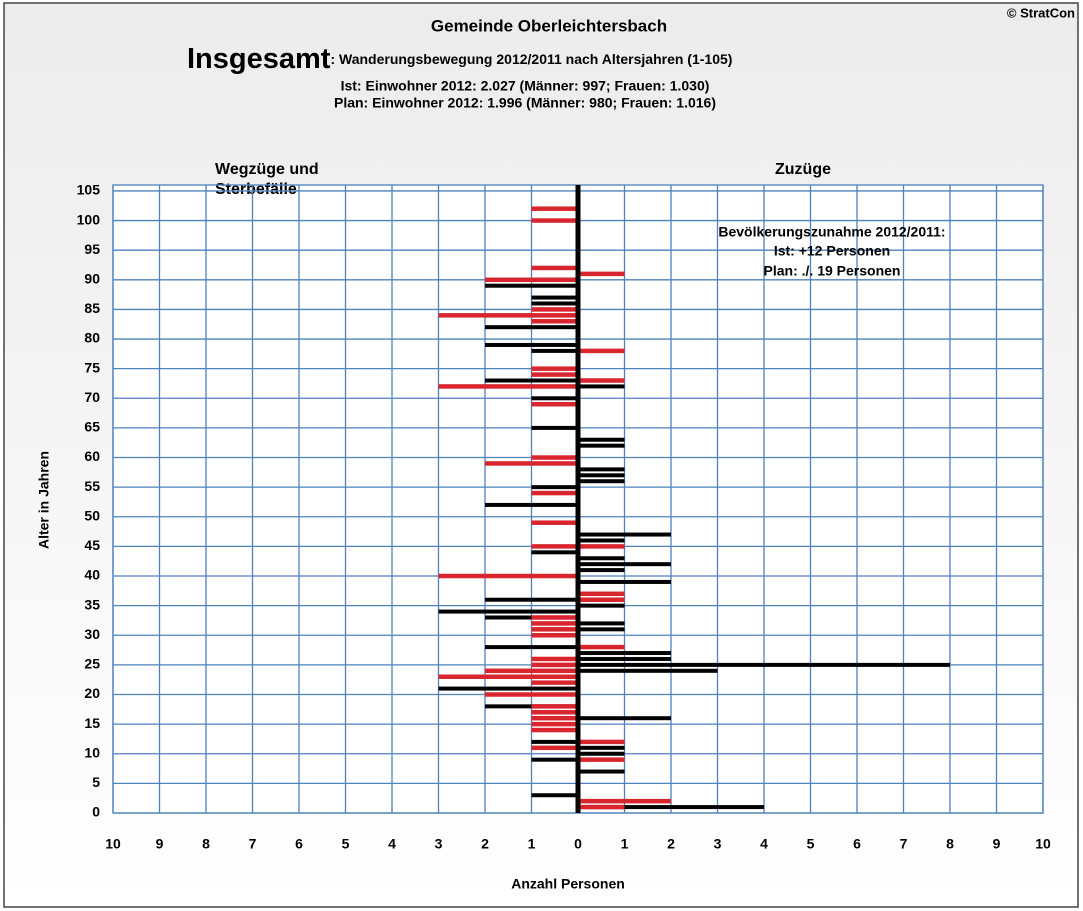  What do you see at coordinates (92, 427) in the screenshot?
I see `y-tick-label: 65` at bounding box center [92, 427].